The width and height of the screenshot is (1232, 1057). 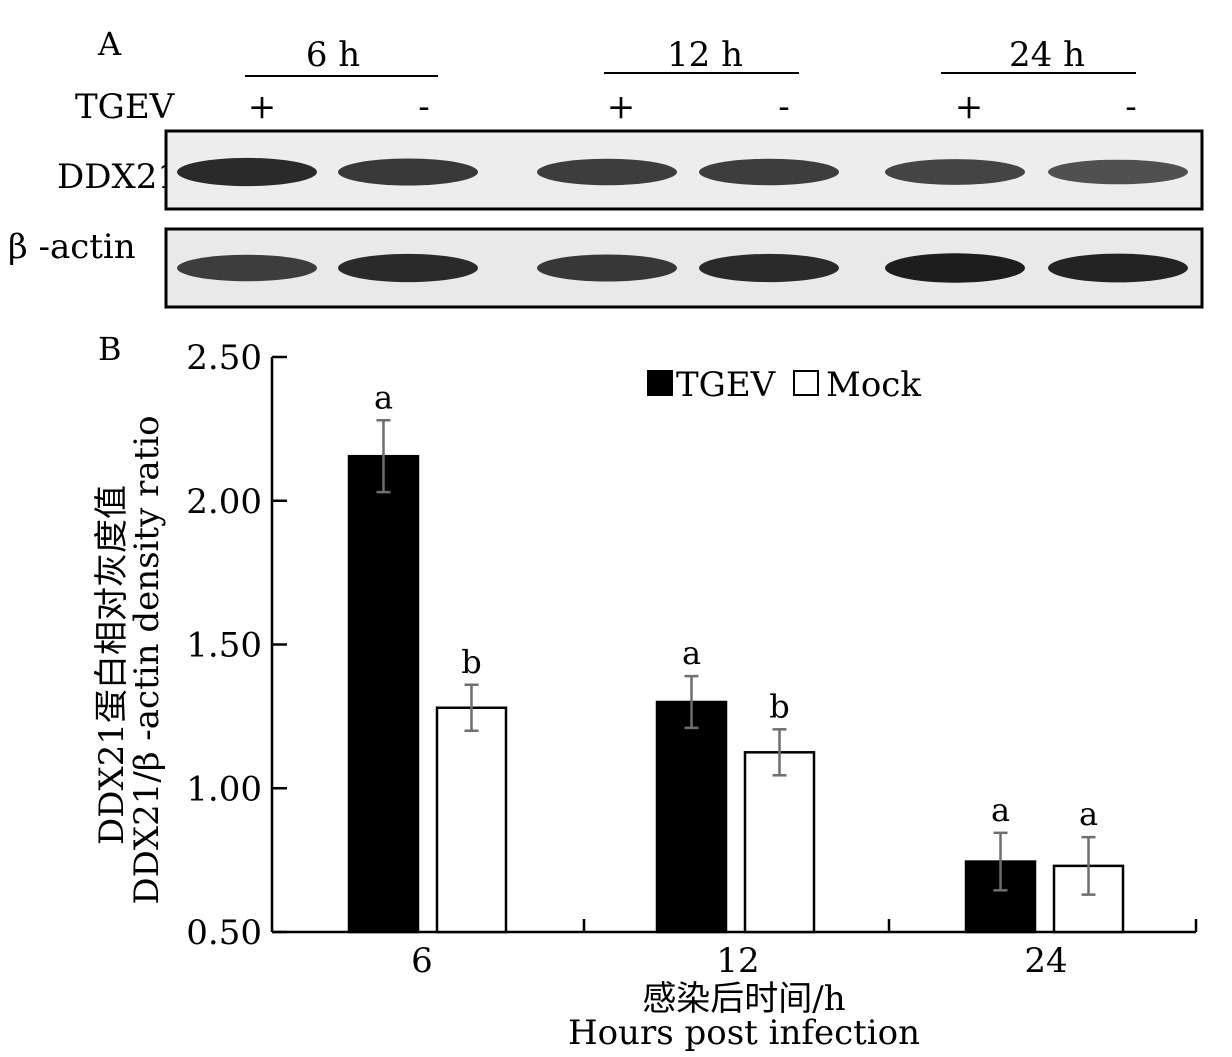 What do you see at coordinates (224, 502) in the screenshot?
I see `y-tick-label: 2.00` at bounding box center [224, 502].